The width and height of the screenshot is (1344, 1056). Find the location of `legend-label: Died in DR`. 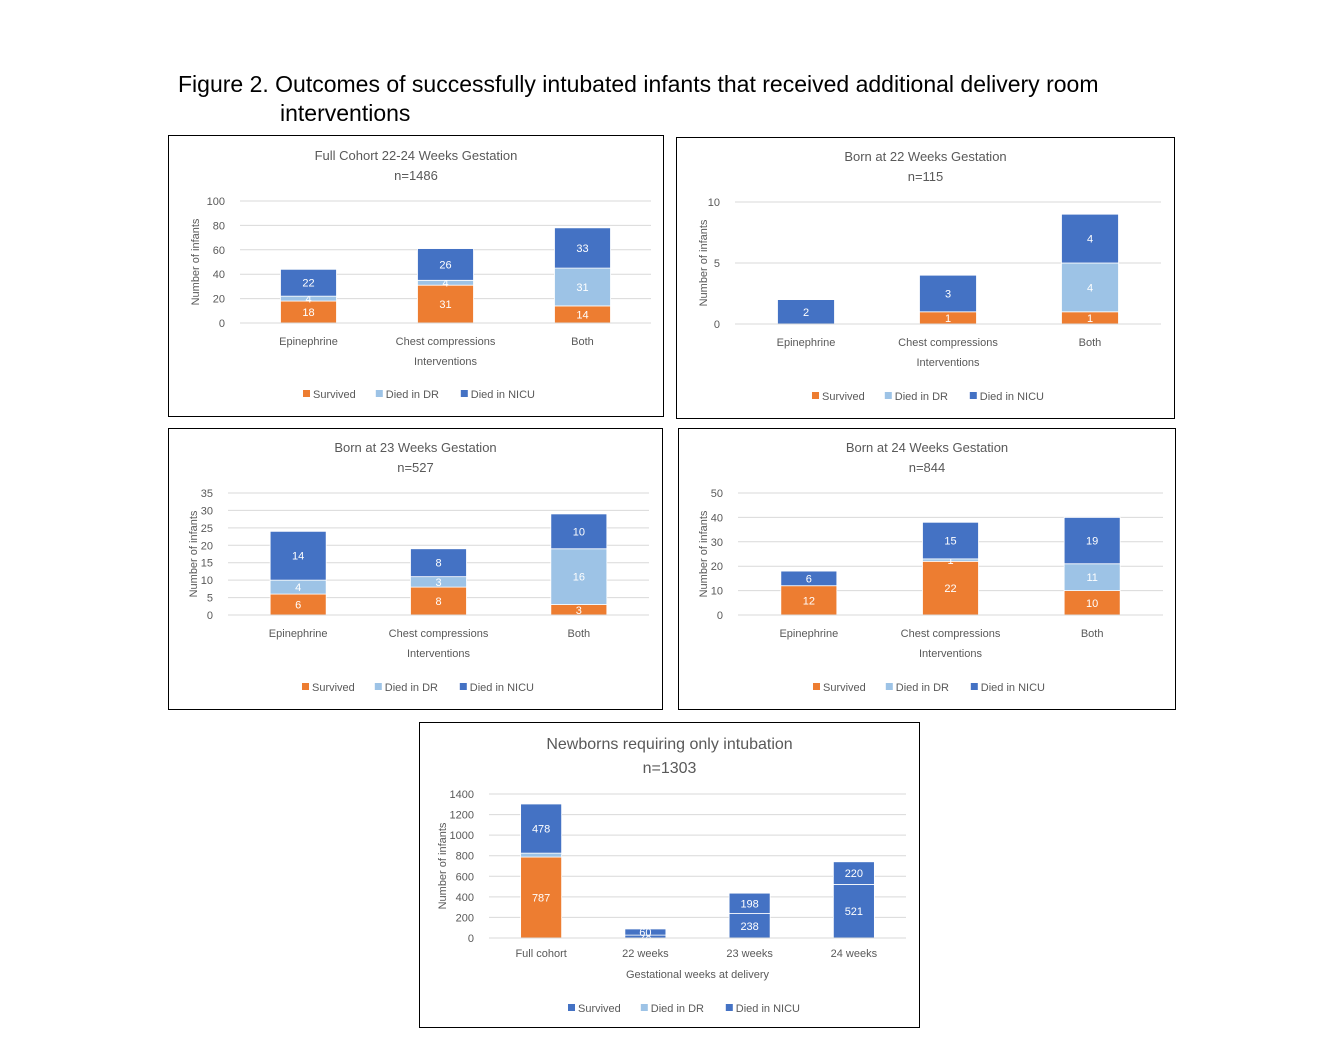

legend-label: Died in DR is located at coordinates (921, 397).